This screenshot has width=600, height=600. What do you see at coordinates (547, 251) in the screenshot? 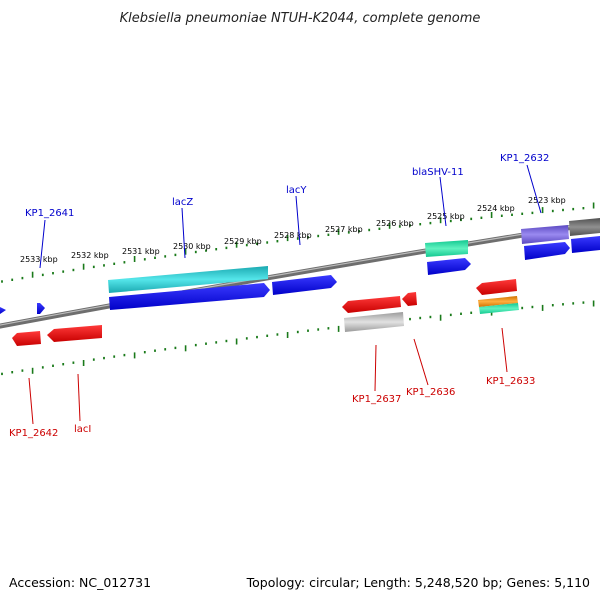
I see `gene-kp2632-forward` at bounding box center [547, 251].